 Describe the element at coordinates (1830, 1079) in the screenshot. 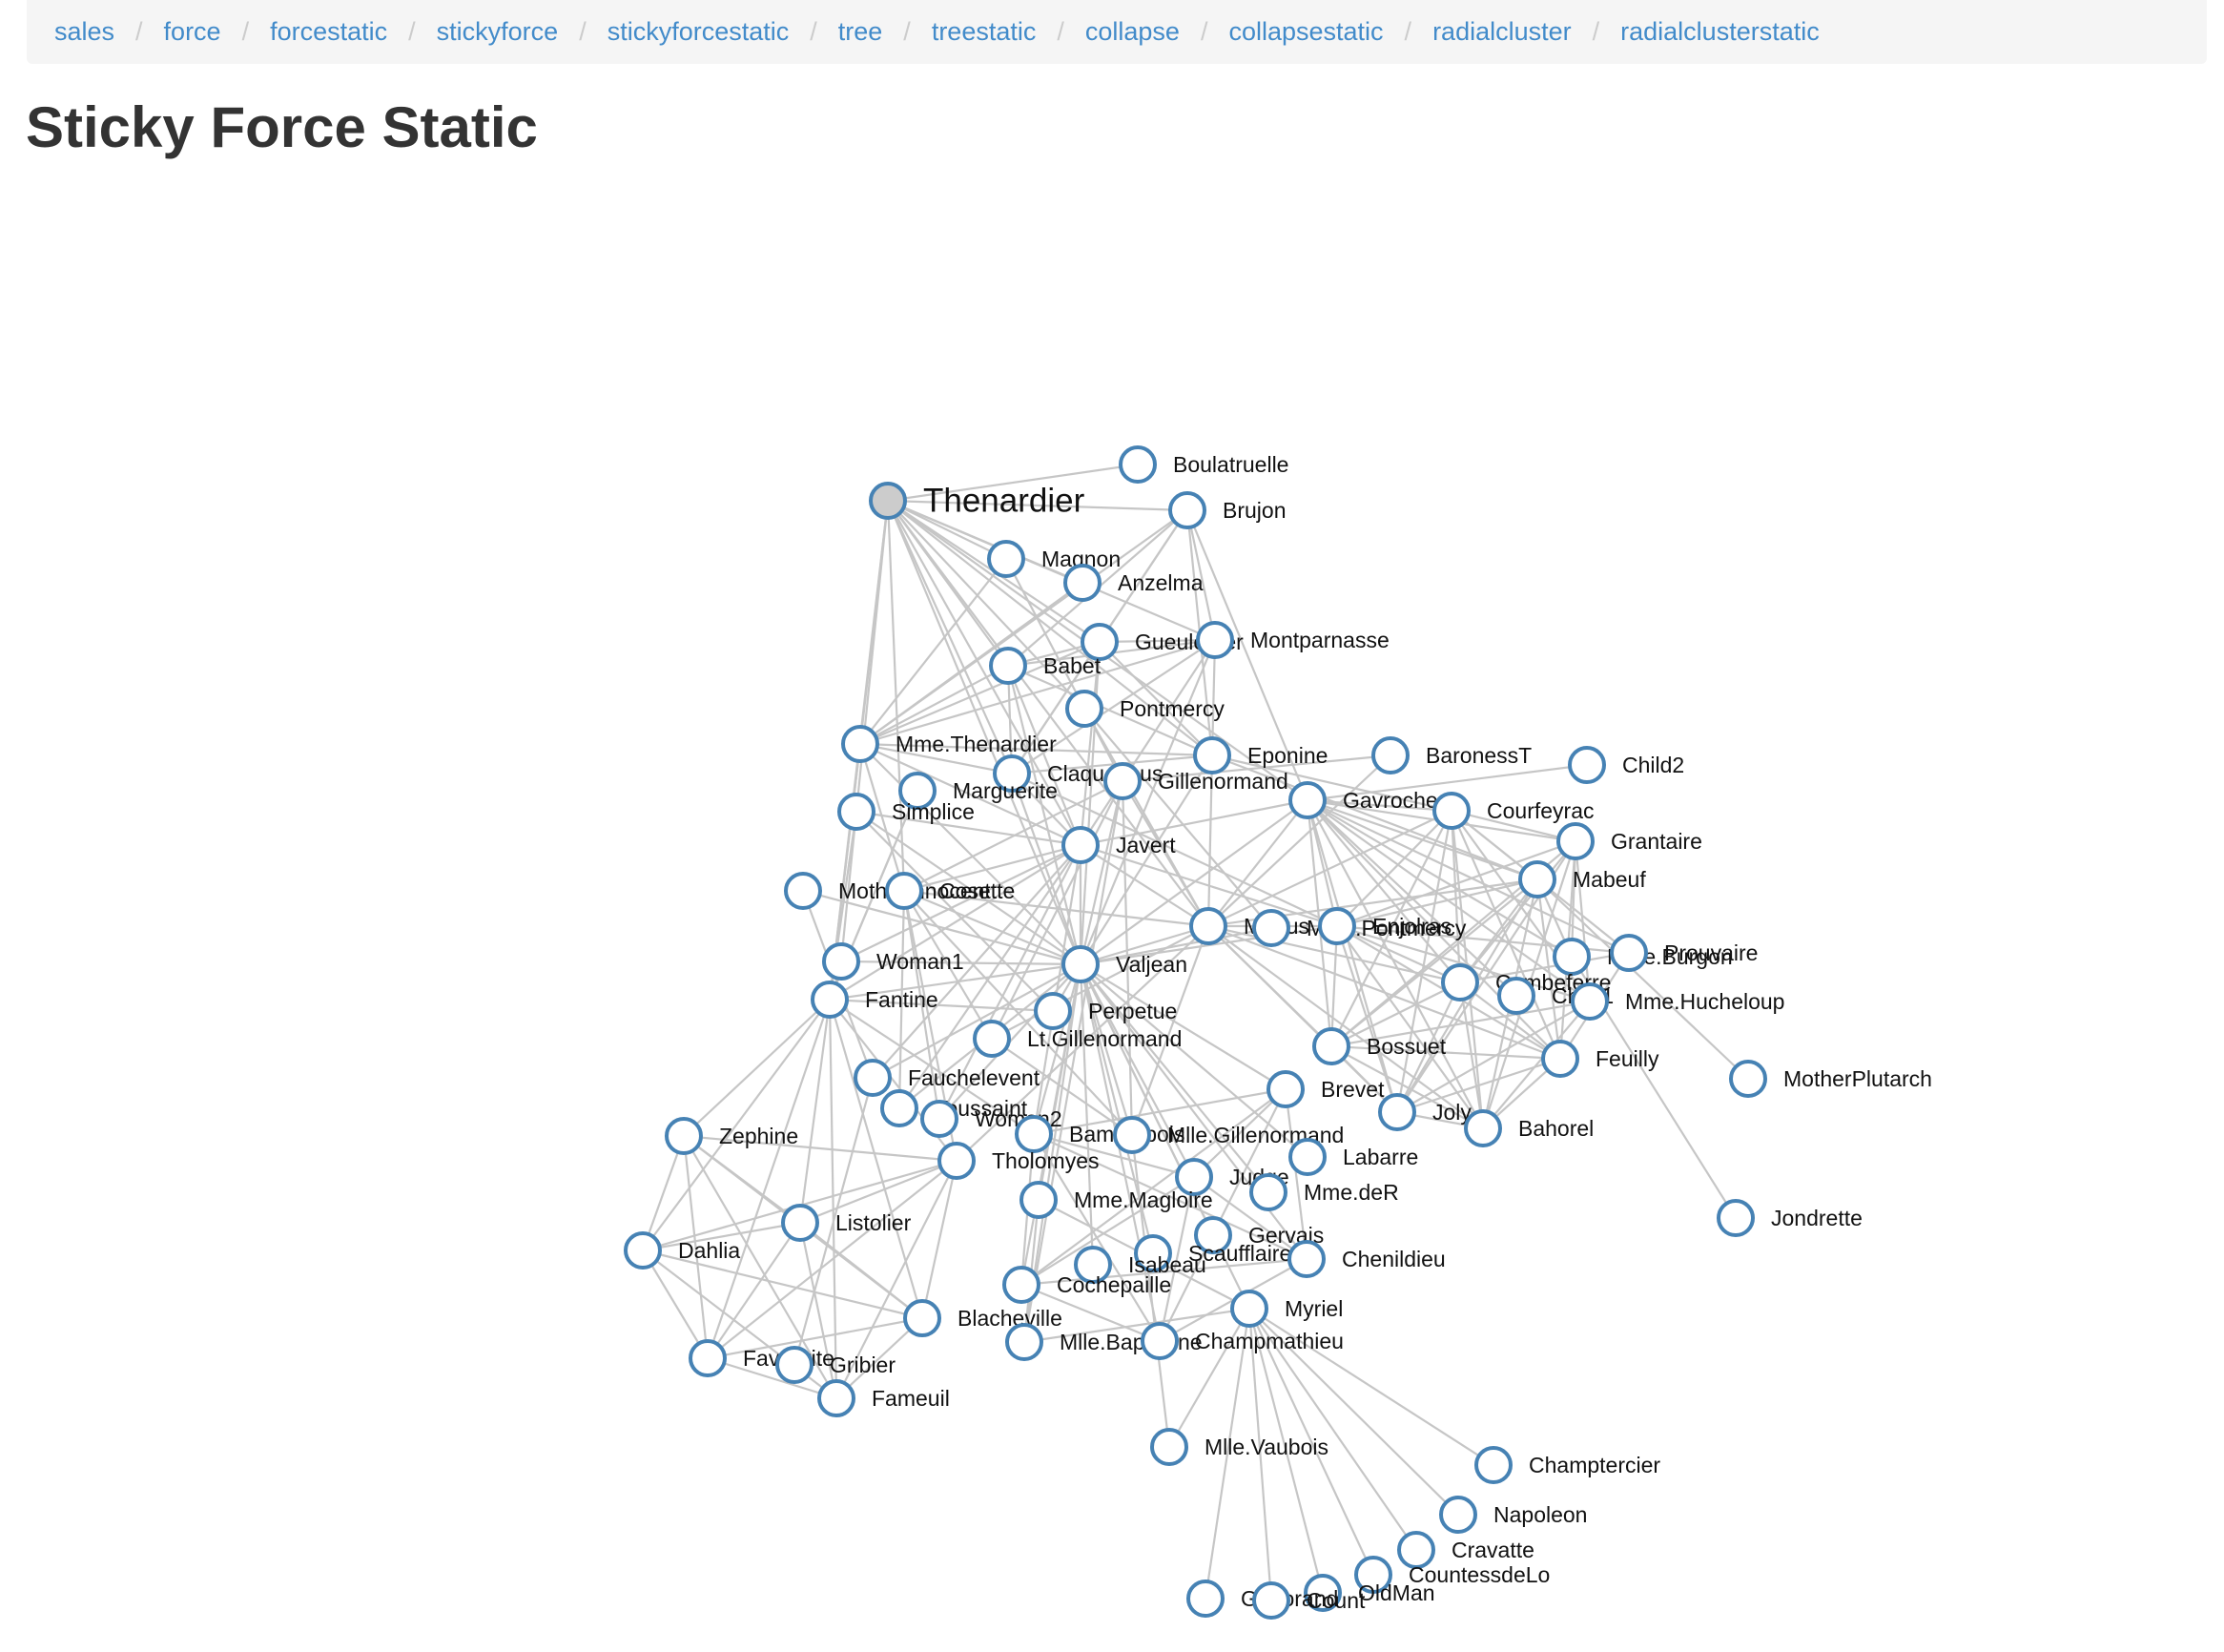

I see `graph-node-MotherPlutarch: MotherPlutarch` at that location.